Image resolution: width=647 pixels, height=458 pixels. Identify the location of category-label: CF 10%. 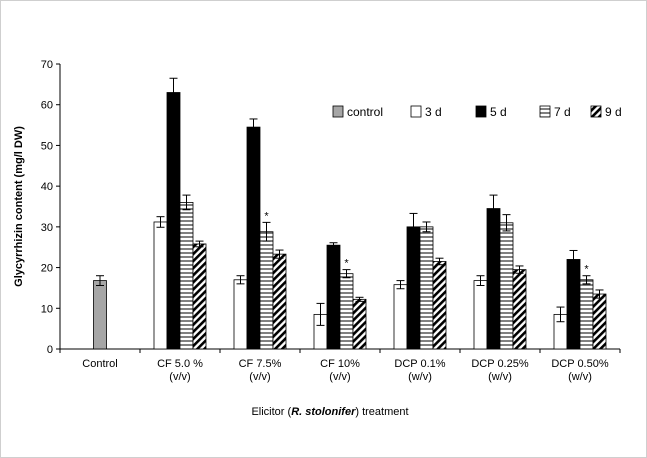
(340, 364).